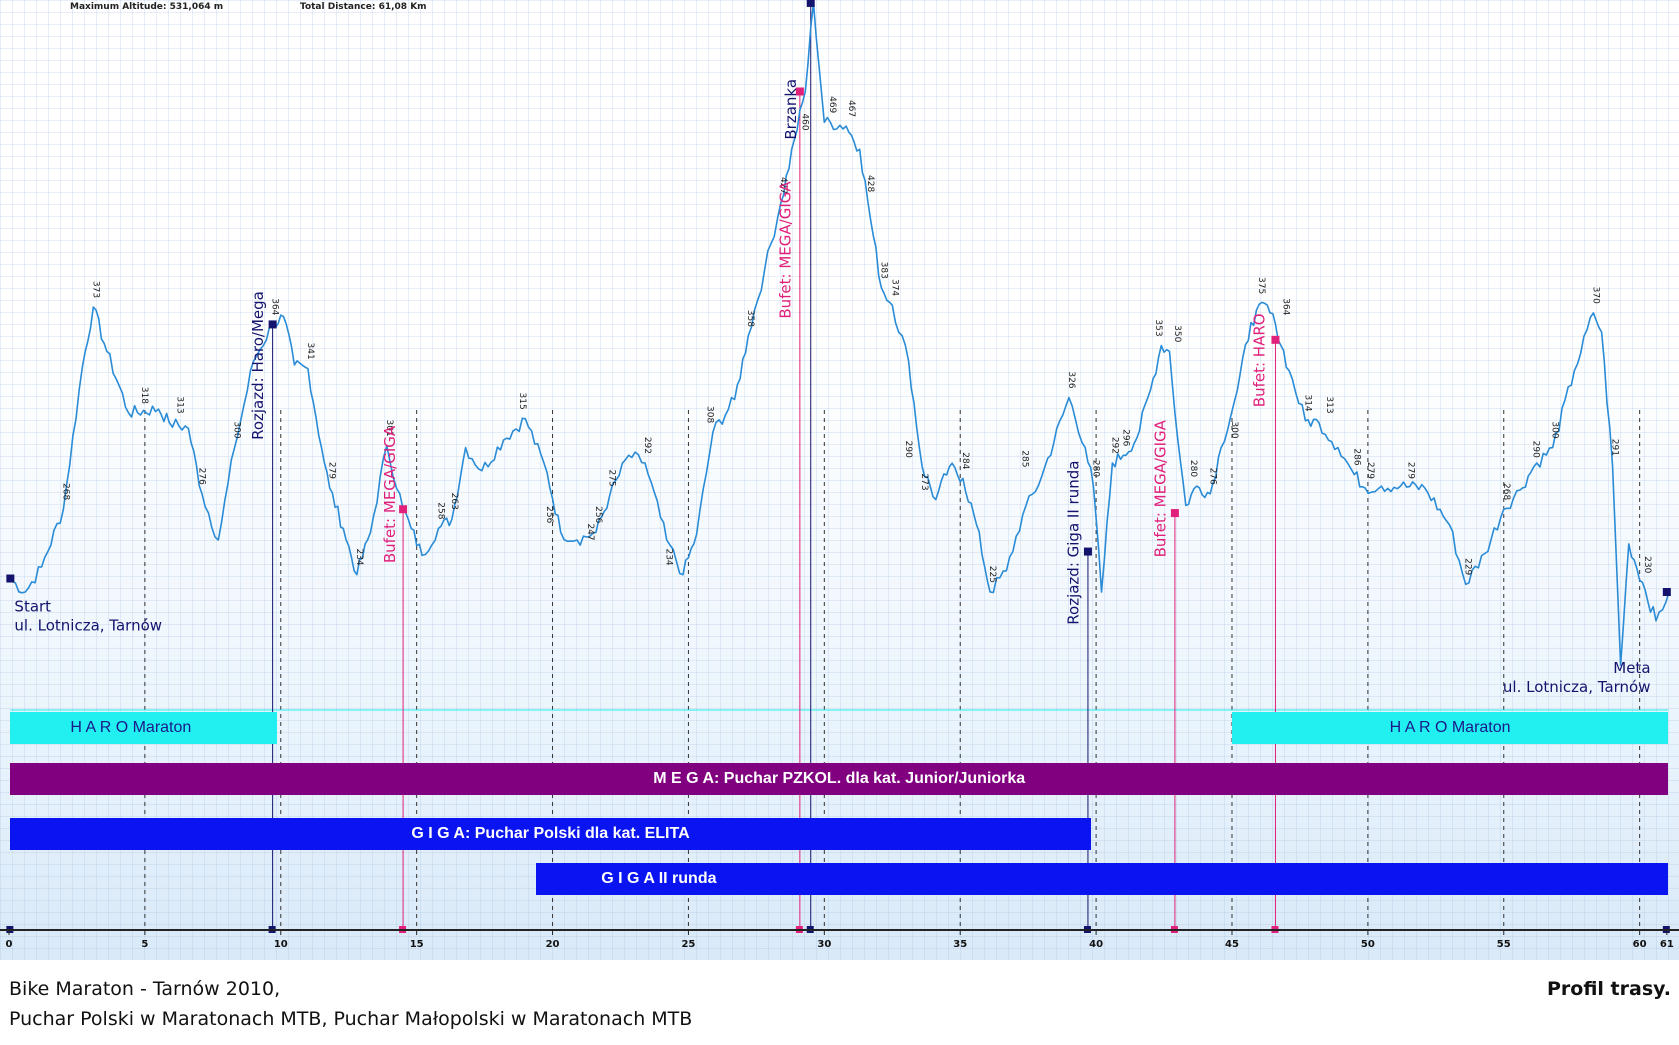 This screenshot has height=1045, width=1679. What do you see at coordinates (851, 108) in the screenshot?
I see `elevation-label: 467` at bounding box center [851, 108].